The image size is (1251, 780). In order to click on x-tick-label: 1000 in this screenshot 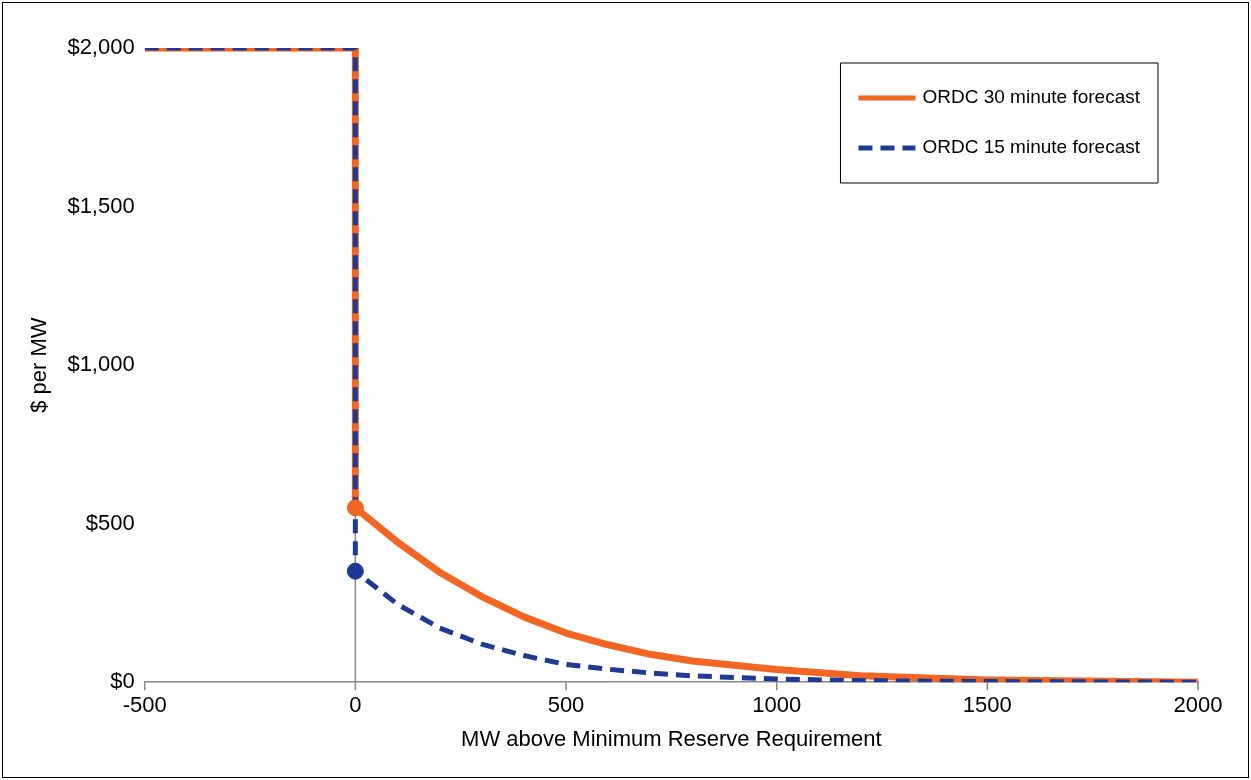, I will do `click(777, 705)`.